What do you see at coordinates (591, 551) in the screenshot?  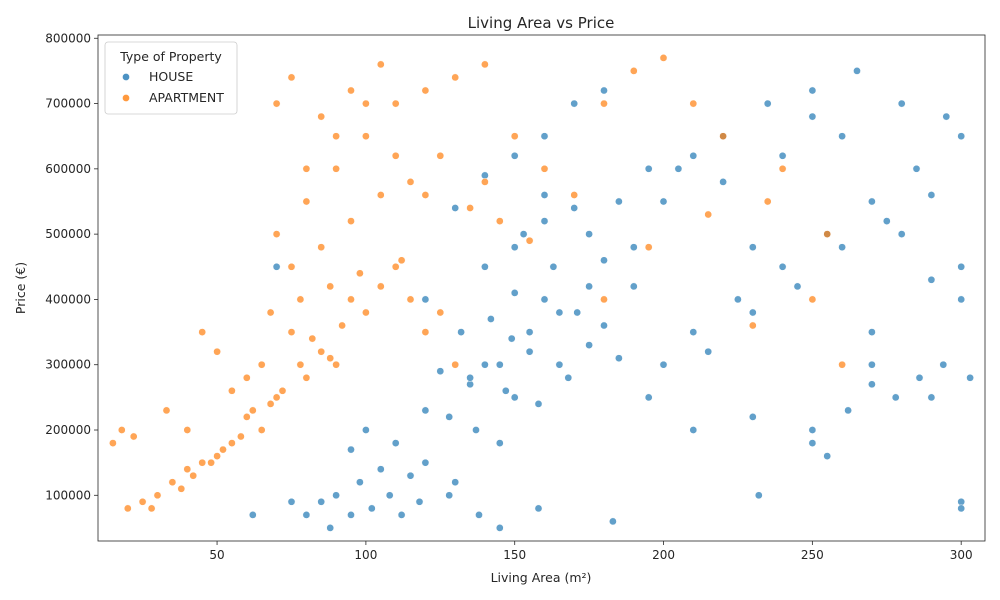 I see `x-axis: 50 100 150 200 250 300` at bounding box center [591, 551].